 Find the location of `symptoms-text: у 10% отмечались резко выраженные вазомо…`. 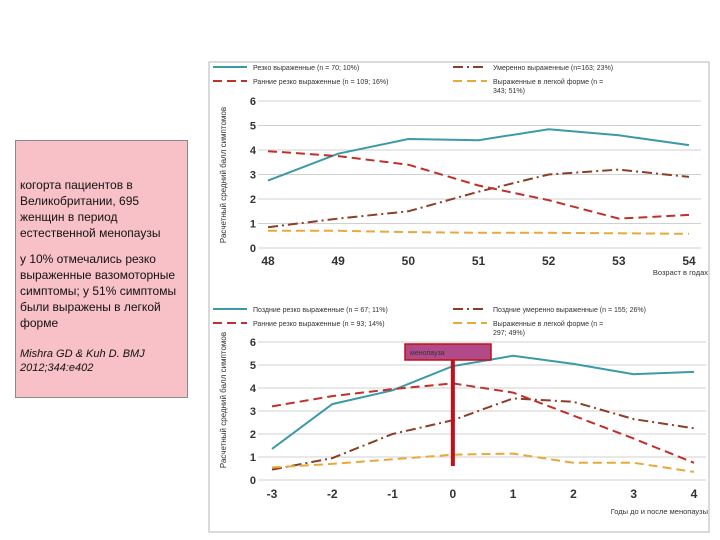

symptoms-text: у 10% отмечались резко выраженные вазомо… is located at coordinates (98, 291).